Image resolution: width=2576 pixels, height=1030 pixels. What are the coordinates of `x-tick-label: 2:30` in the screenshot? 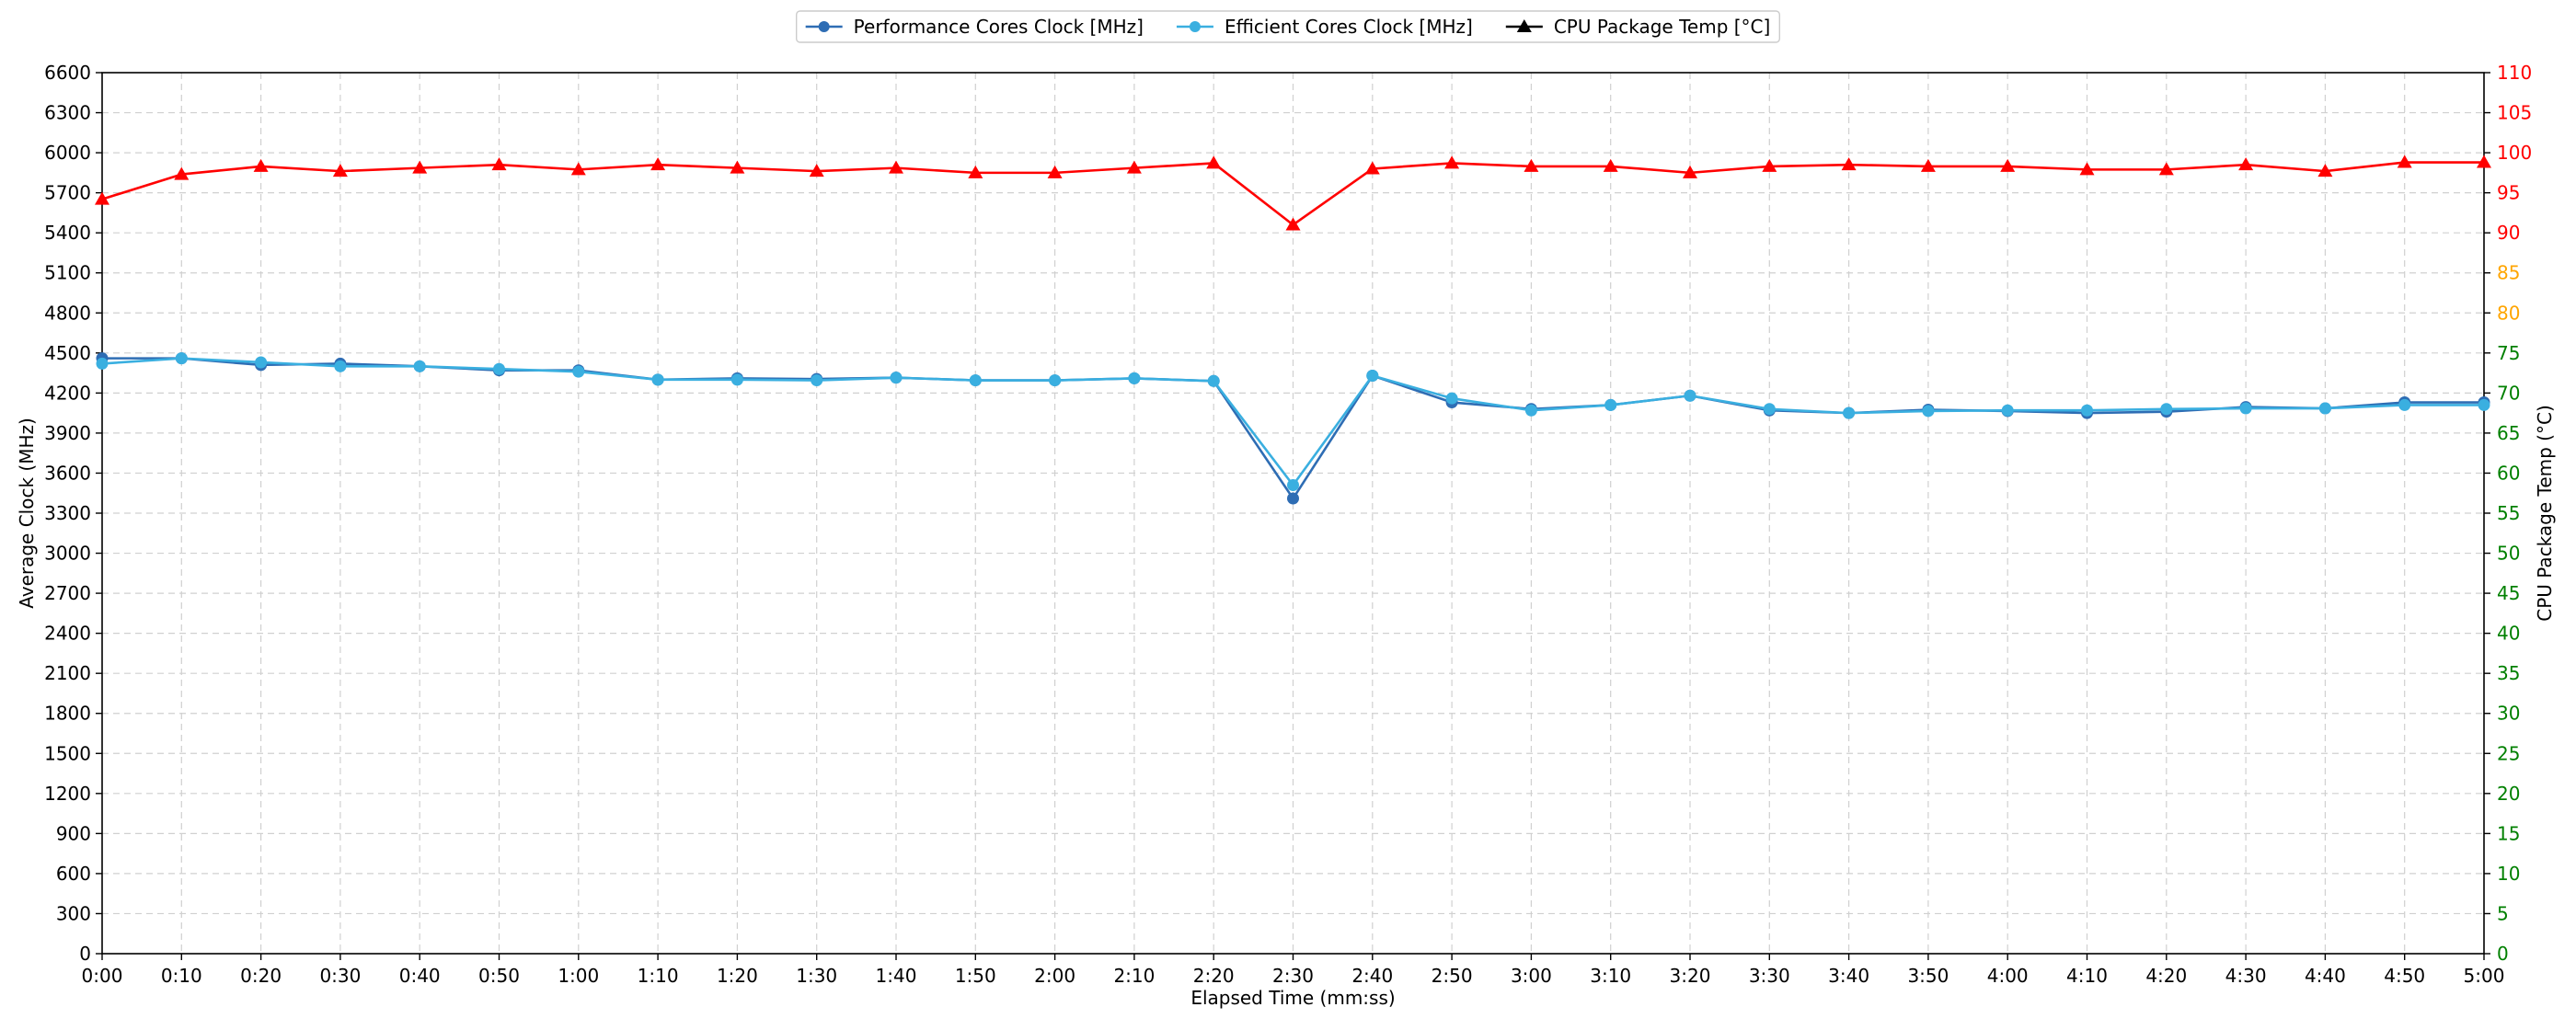 It's located at (1293, 976).